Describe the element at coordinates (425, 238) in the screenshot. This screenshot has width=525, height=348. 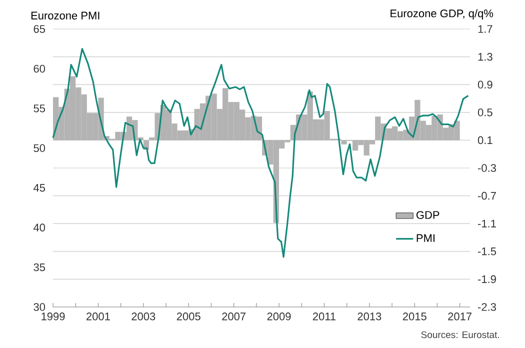
I see `legend-label: PMI` at that location.